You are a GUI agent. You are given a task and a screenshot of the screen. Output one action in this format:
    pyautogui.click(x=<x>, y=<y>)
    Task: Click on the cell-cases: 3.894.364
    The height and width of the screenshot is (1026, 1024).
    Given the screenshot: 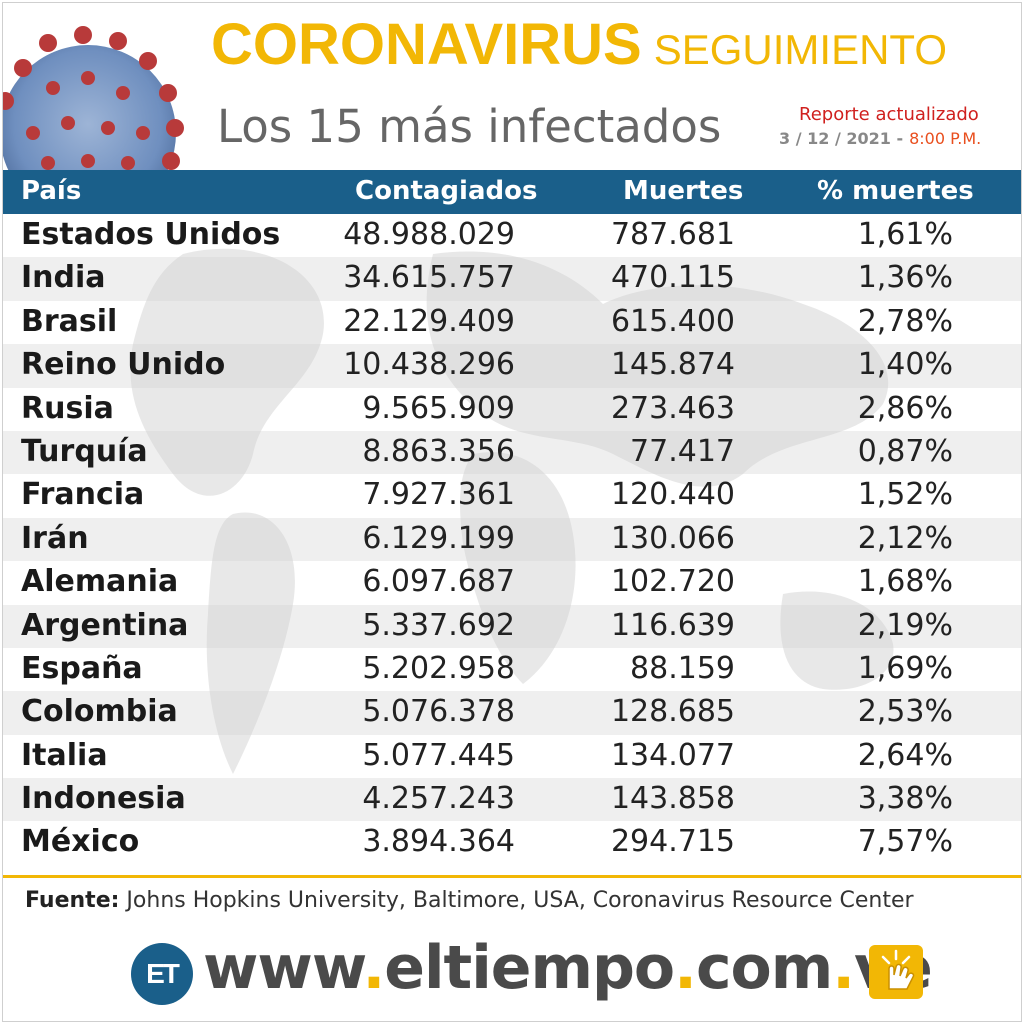 What is the action you would take?
    pyautogui.click(x=438, y=842)
    